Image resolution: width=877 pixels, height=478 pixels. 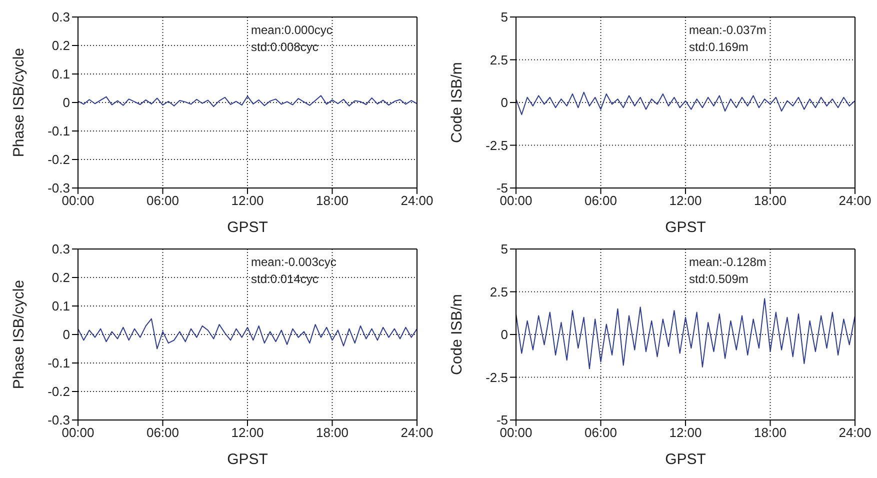 I want to click on annotation: std:0.169m, so click(x=719, y=47).